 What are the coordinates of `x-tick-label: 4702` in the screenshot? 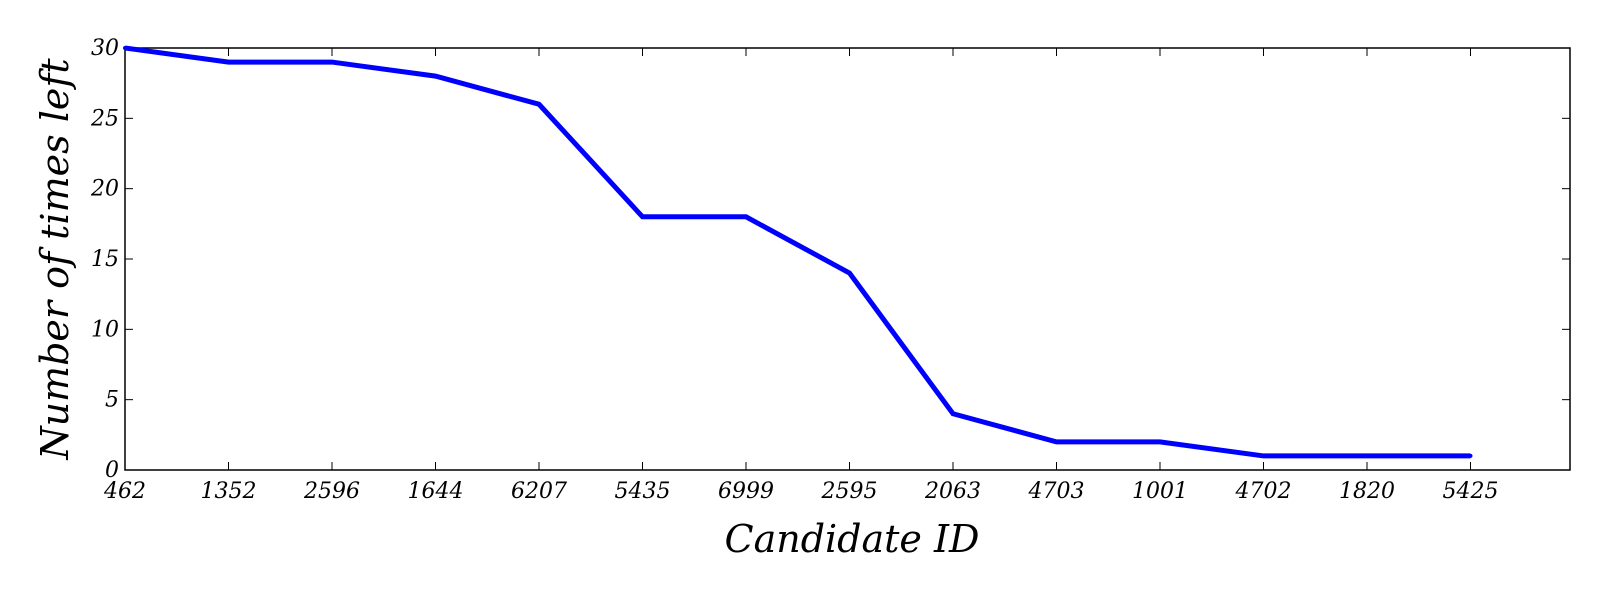 It's located at (1263, 491).